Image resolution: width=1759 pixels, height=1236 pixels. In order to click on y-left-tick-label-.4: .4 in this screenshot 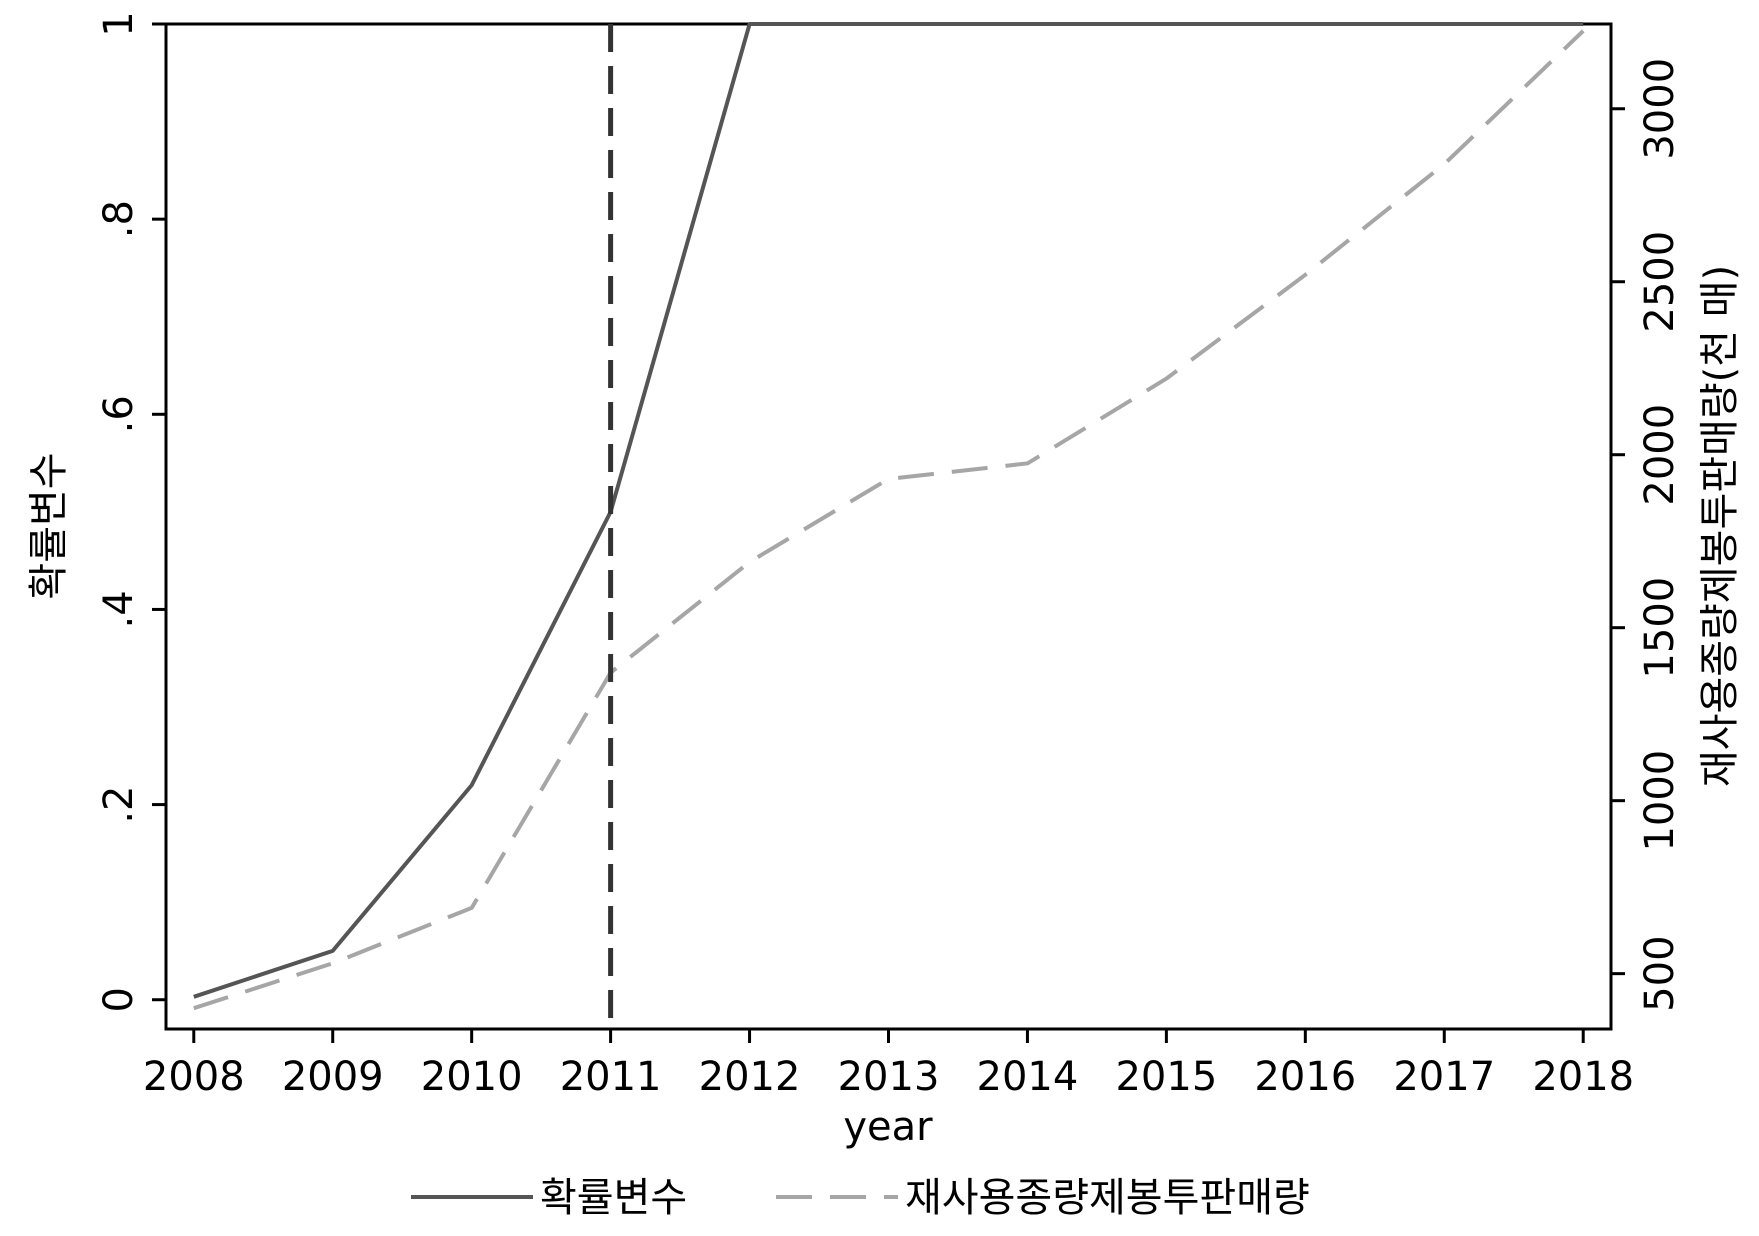, I will do `click(119, 609)`.